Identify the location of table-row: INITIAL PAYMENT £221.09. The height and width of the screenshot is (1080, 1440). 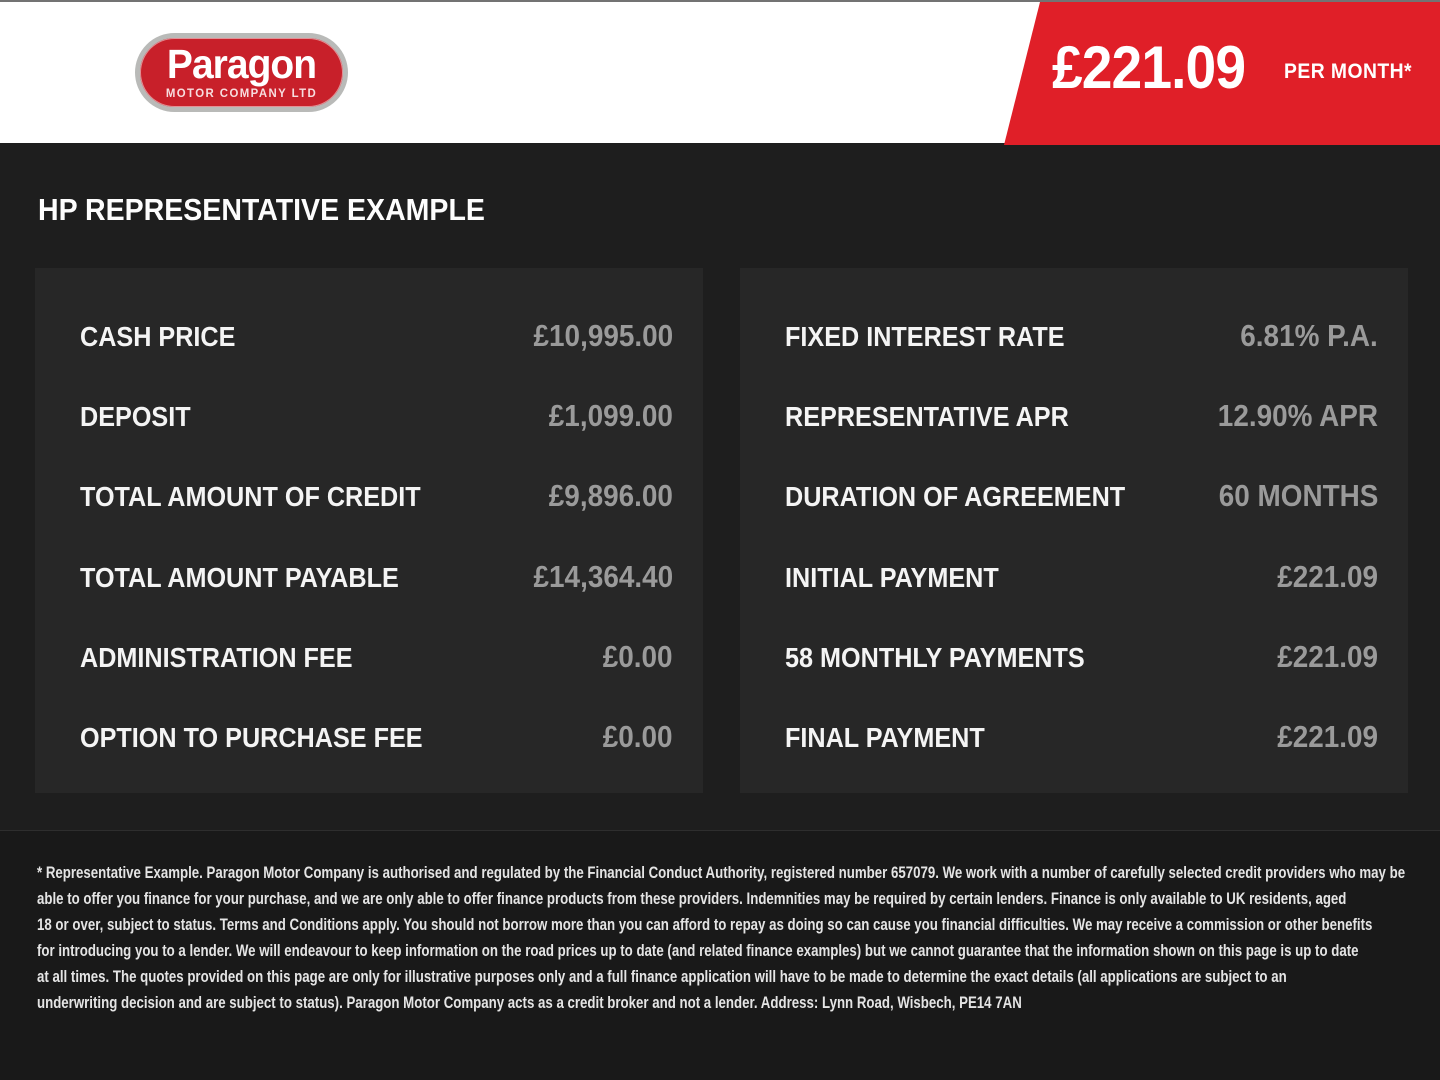
(1081, 577).